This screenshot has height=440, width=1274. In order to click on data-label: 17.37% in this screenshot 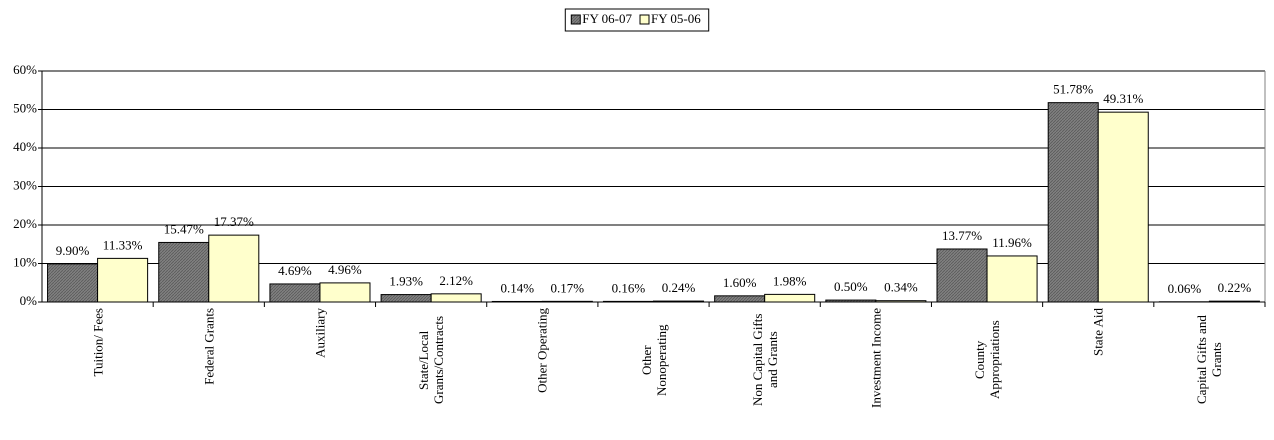, I will do `click(234, 221)`.